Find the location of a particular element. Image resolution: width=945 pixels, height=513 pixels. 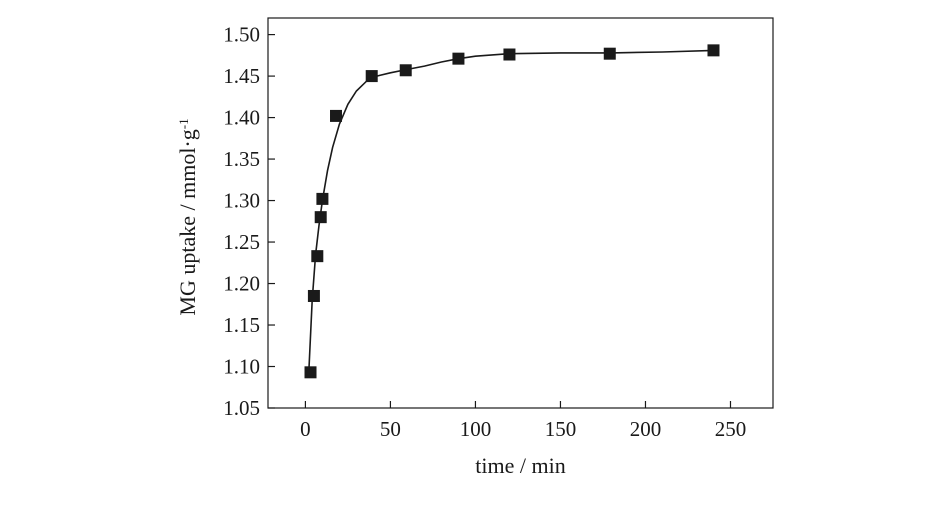

y-tick-label: 1.10 is located at coordinates (241, 367).